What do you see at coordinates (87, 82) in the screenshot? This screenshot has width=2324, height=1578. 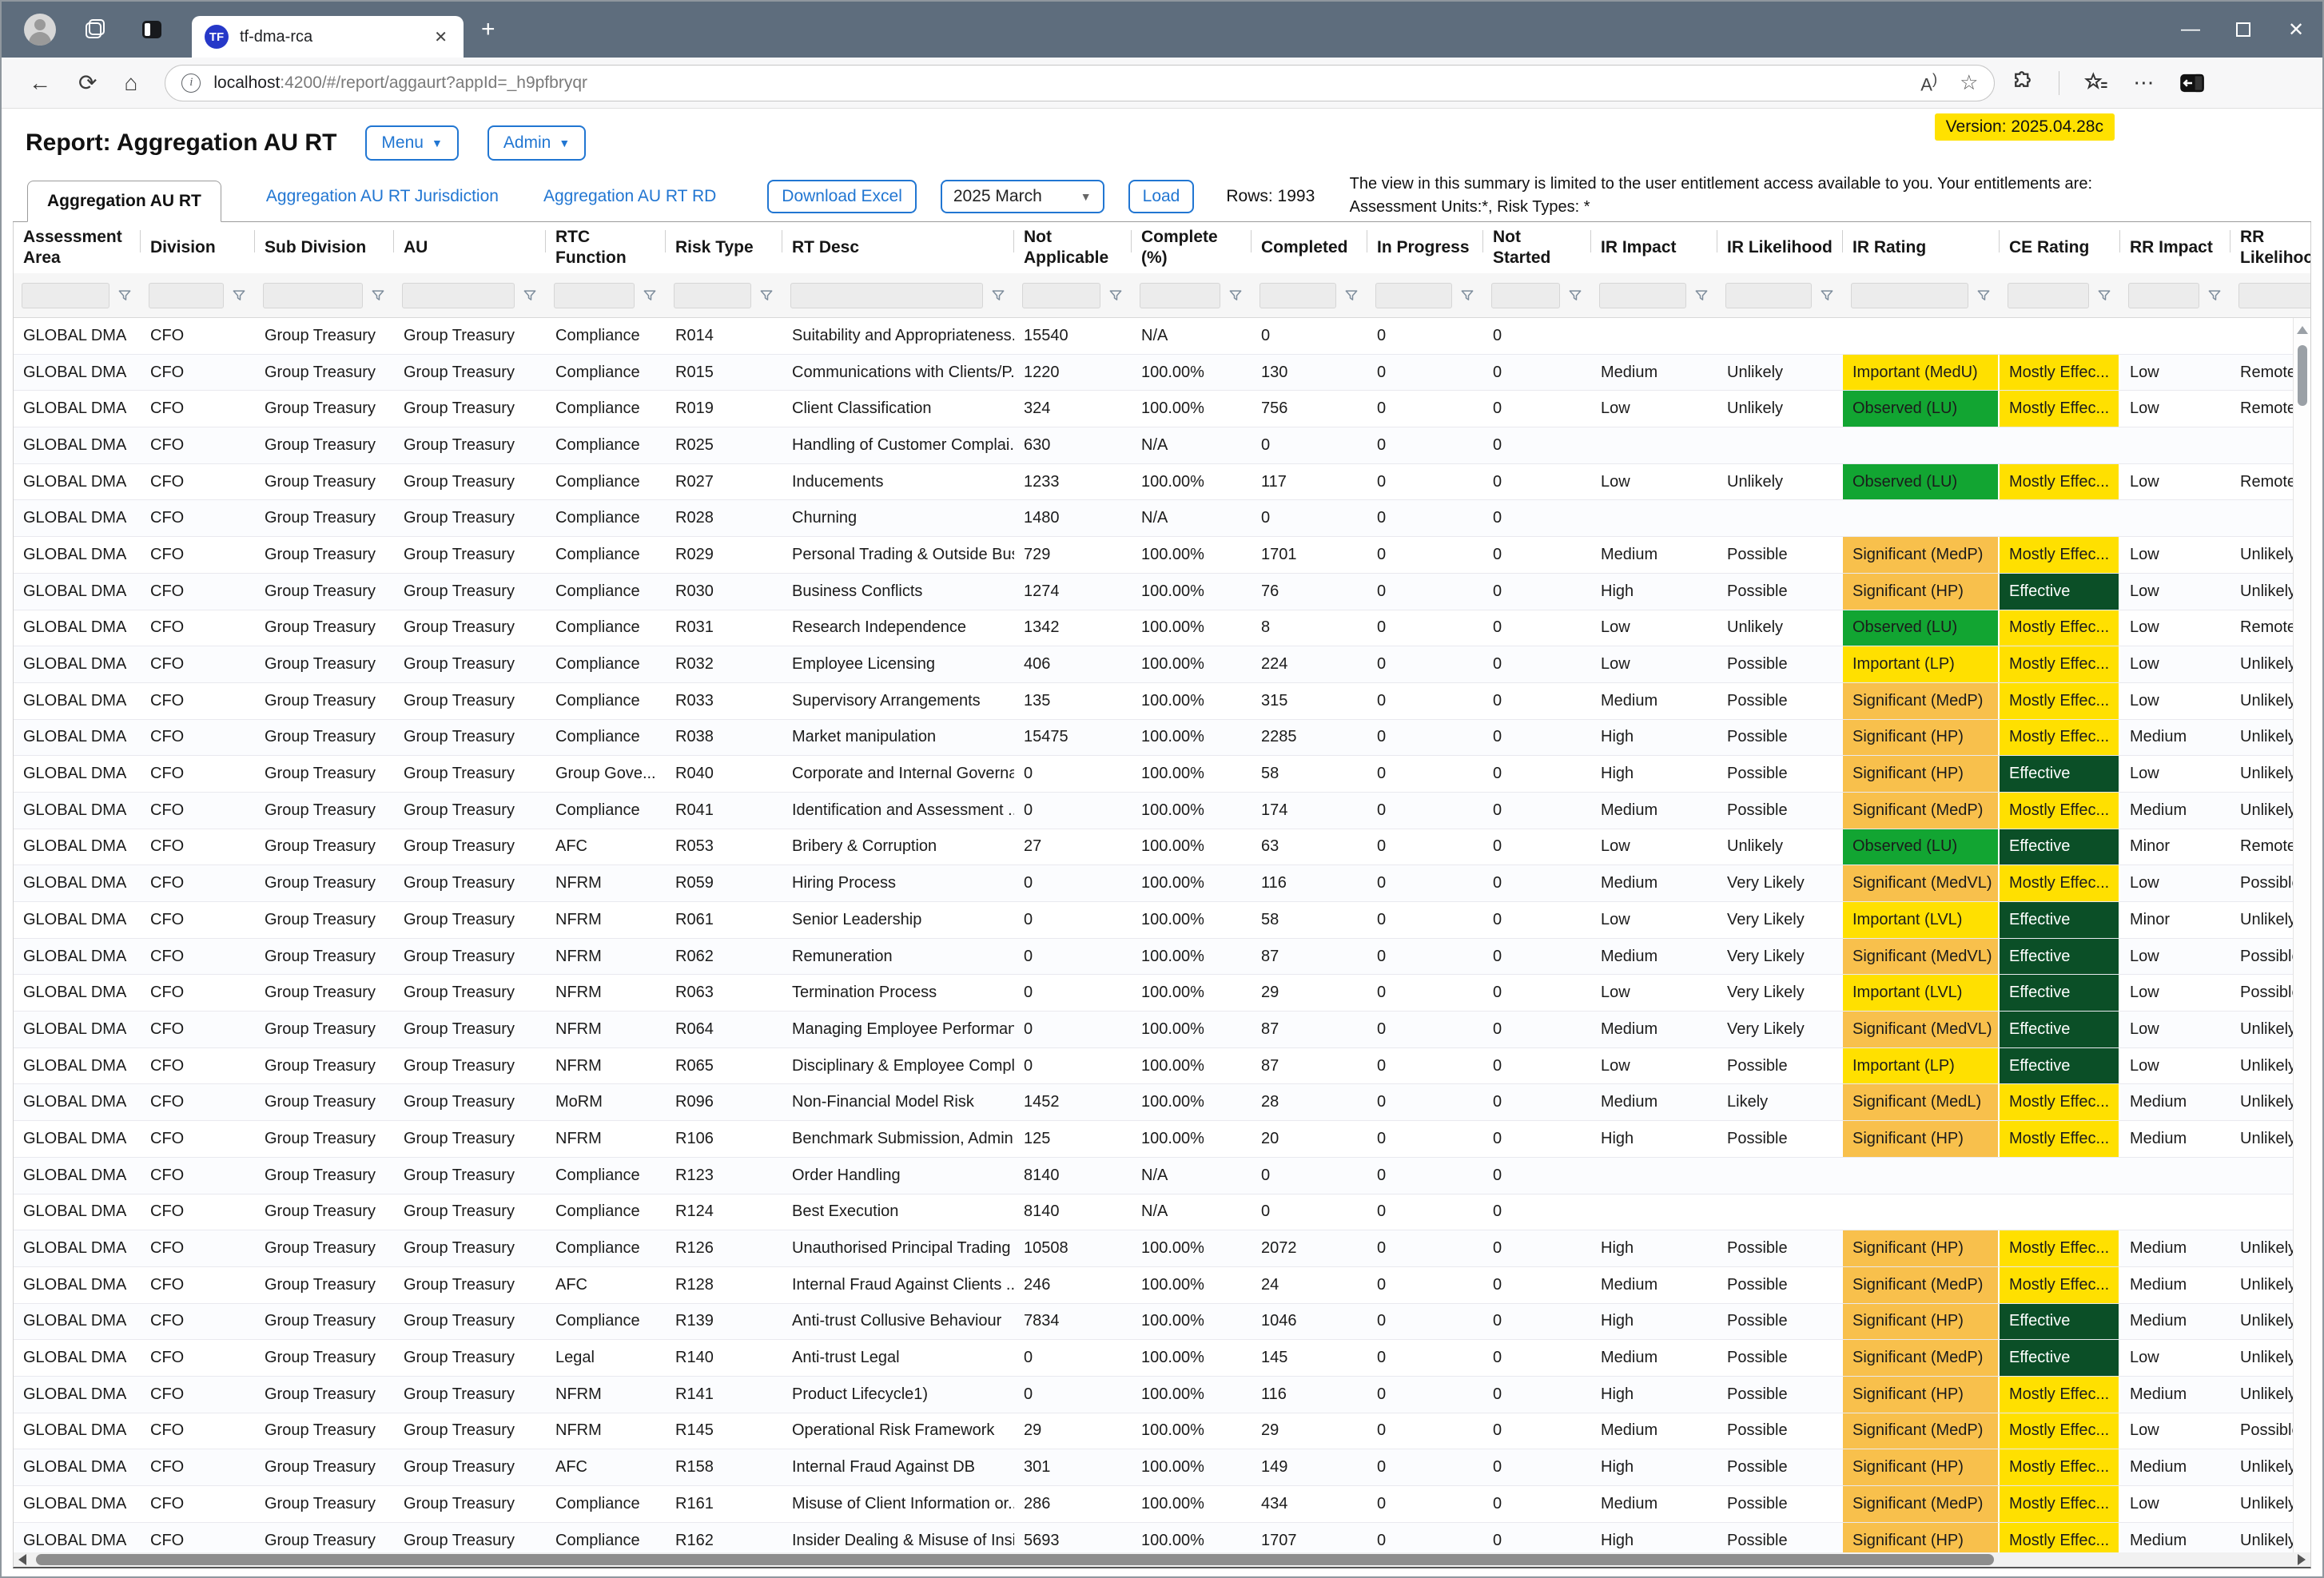 I see `refresh-icon: ⟳` at bounding box center [87, 82].